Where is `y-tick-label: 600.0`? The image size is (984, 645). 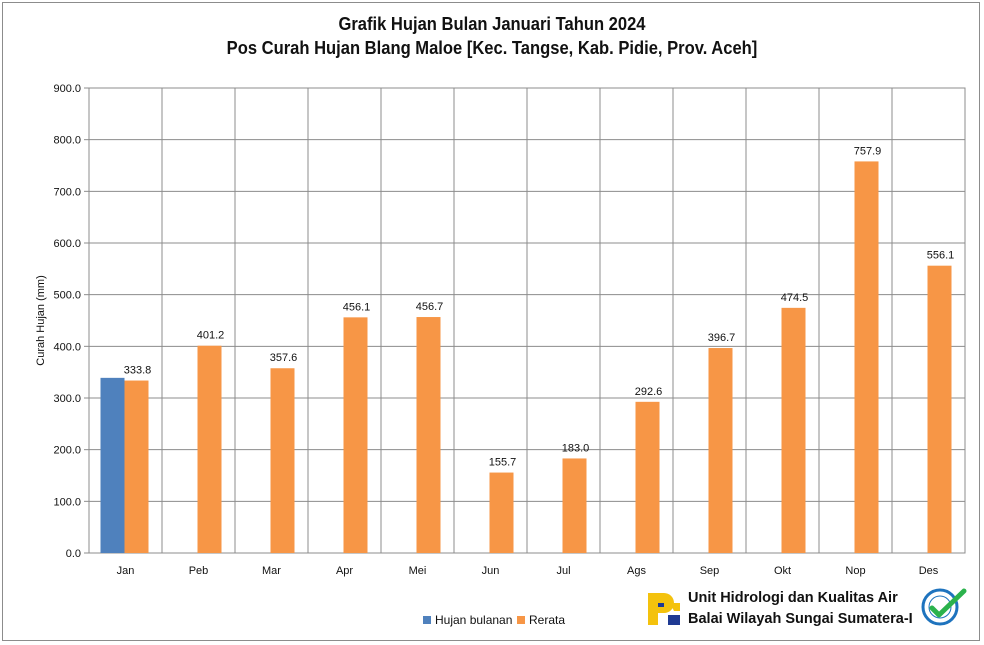
y-tick-label: 600.0 is located at coordinates (67, 244).